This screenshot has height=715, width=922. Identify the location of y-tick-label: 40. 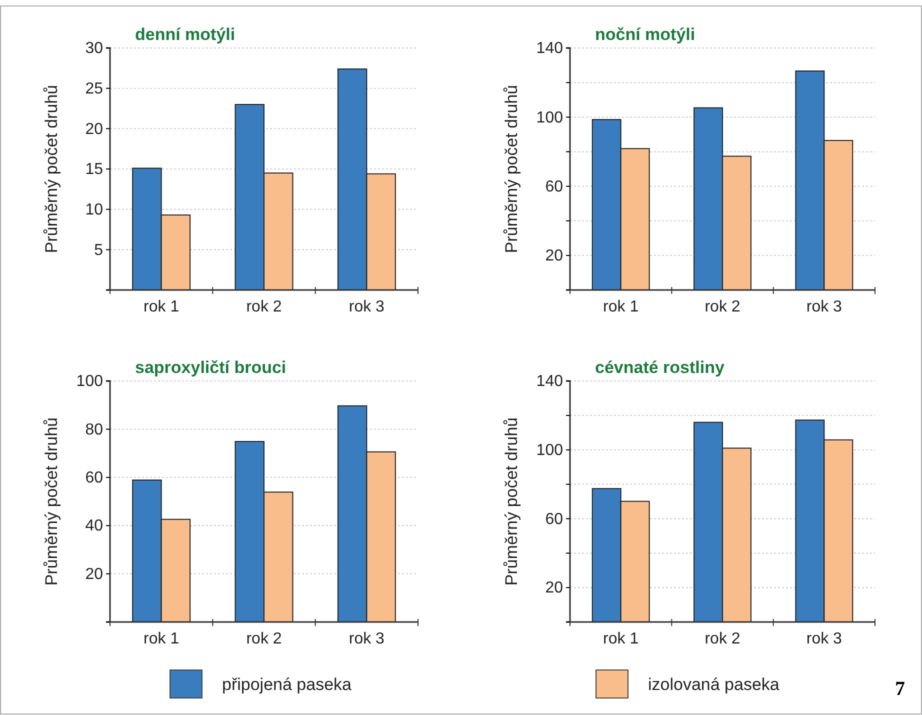
(94, 526).